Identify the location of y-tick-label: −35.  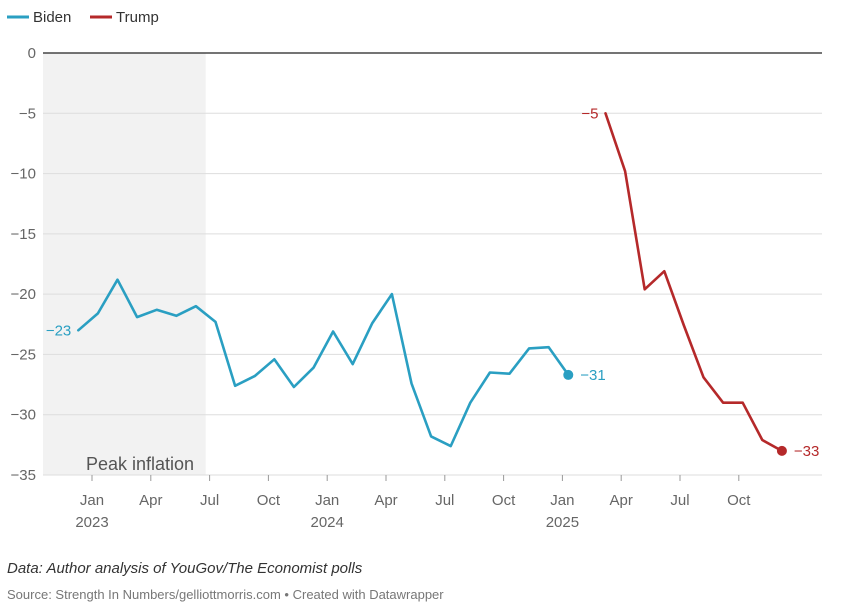
(23, 475).